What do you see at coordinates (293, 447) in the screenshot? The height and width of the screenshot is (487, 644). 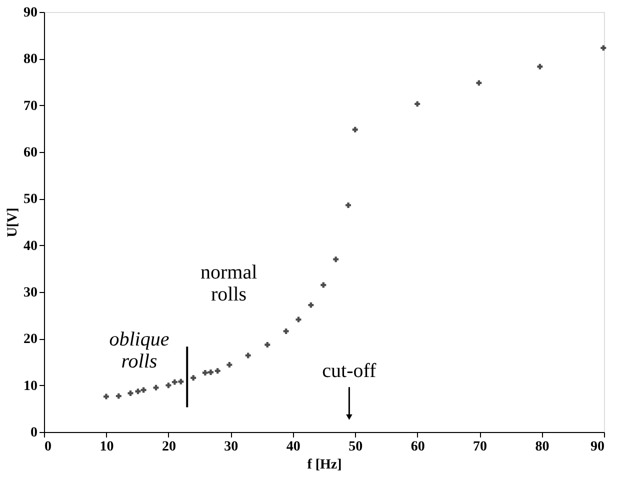 I see `x-tick-label: 40` at bounding box center [293, 447].